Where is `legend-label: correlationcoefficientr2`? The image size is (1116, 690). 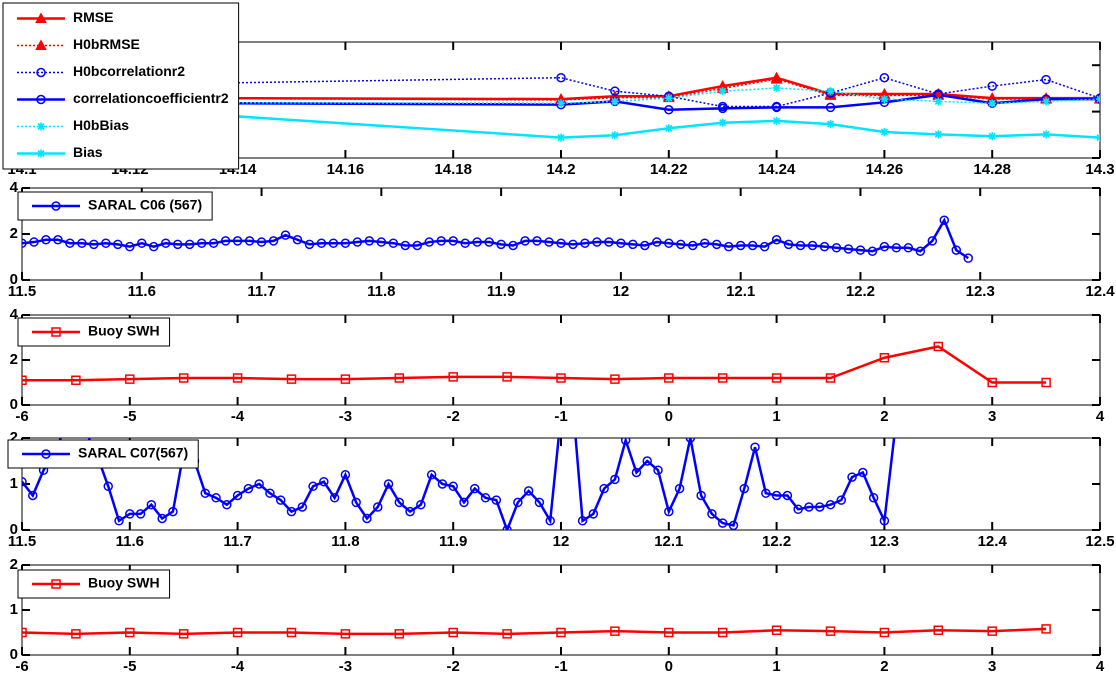 legend-label: correlationcoefficientr2 is located at coordinates (151, 98).